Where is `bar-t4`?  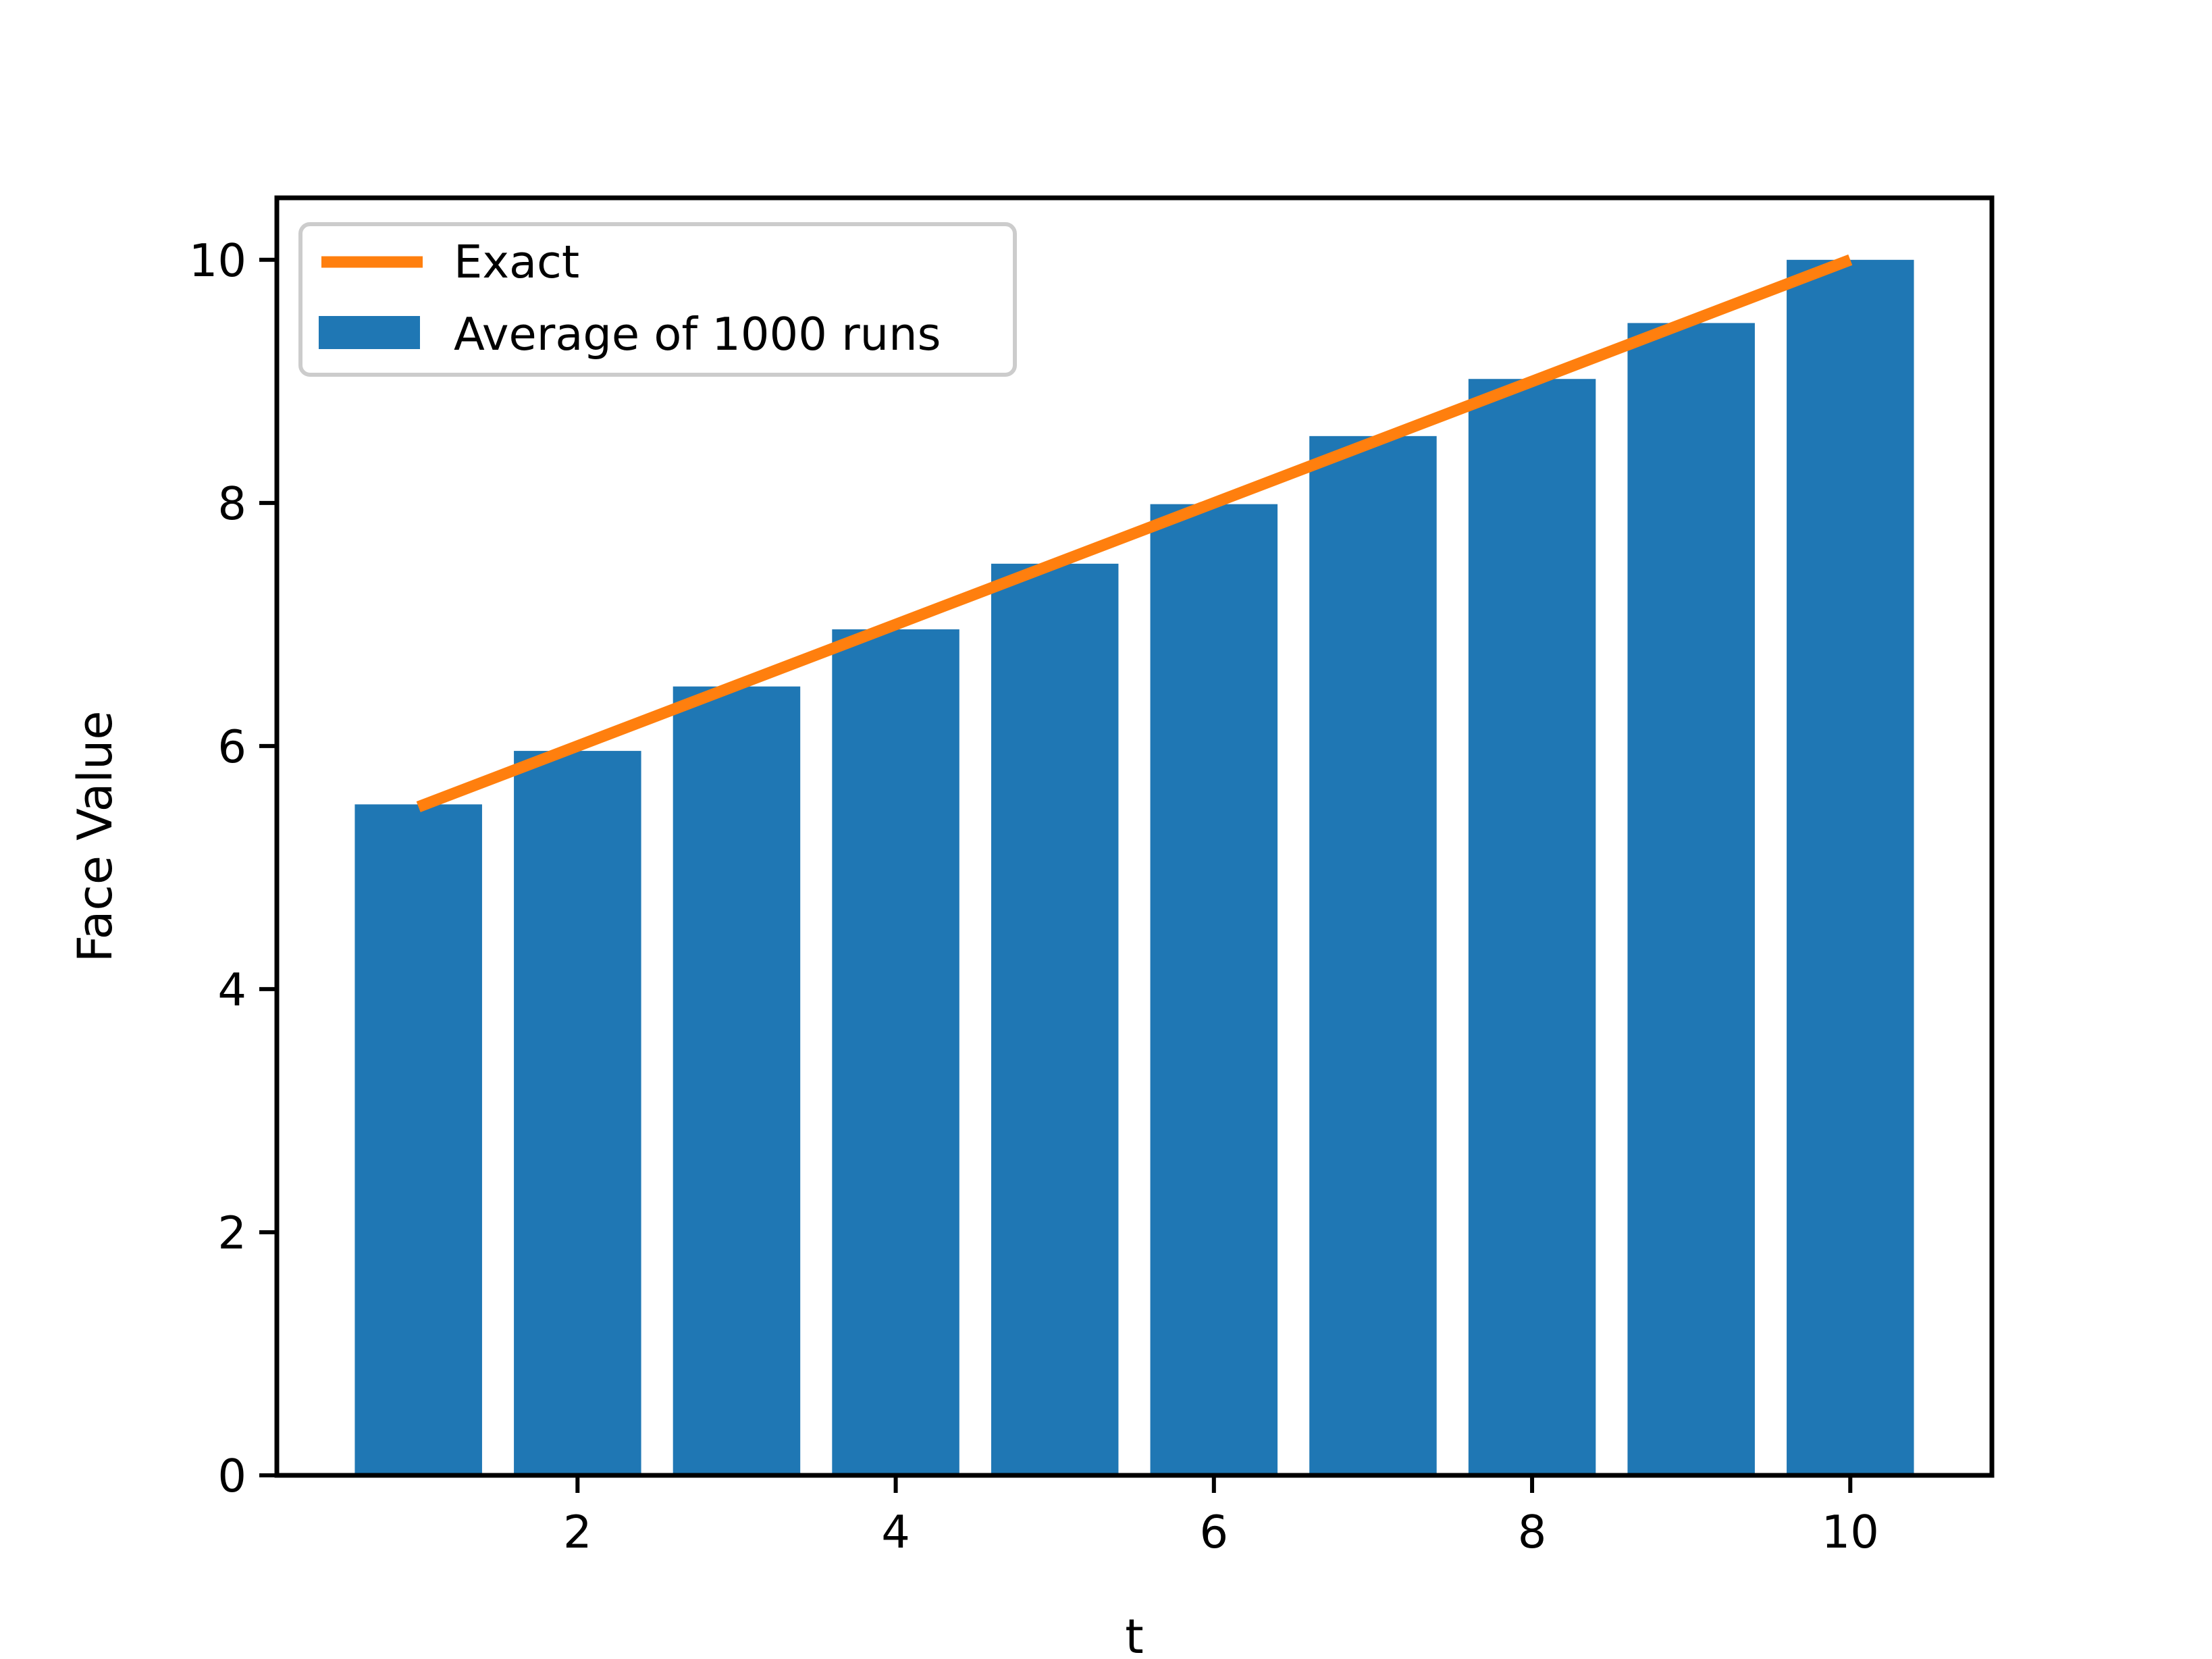 bar-t4 is located at coordinates (896, 1052).